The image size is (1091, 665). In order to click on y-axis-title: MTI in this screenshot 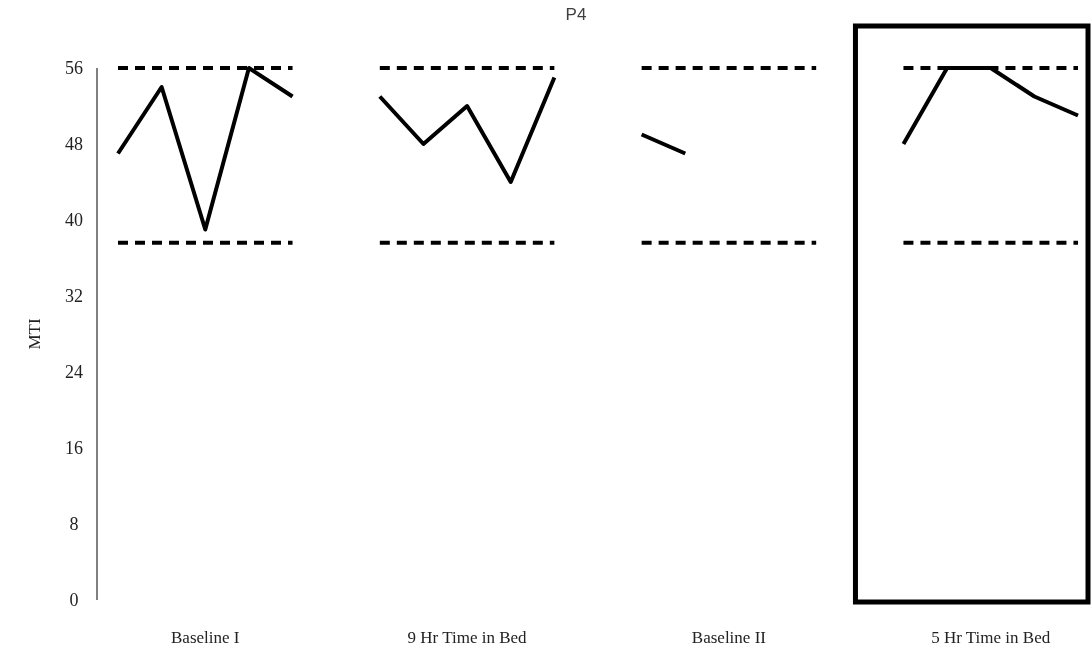, I will do `click(34, 334)`.